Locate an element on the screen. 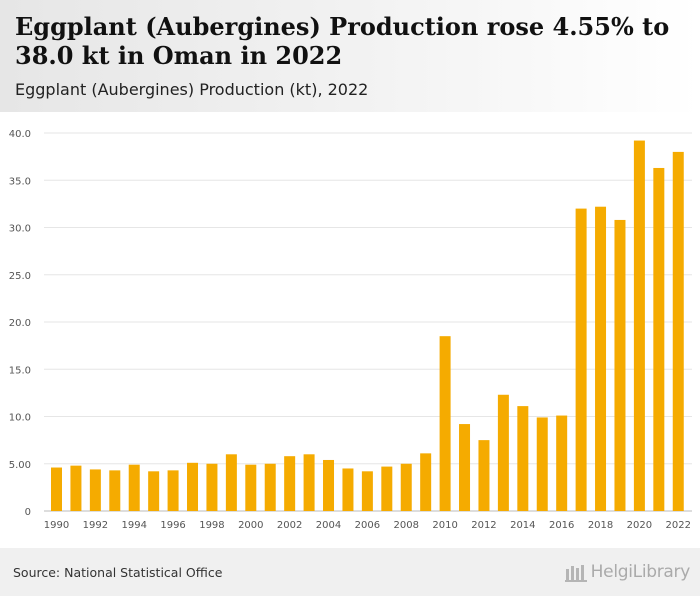 The height and width of the screenshot is (596, 700). y-tick-label: 10.0 is located at coordinates (20, 418).